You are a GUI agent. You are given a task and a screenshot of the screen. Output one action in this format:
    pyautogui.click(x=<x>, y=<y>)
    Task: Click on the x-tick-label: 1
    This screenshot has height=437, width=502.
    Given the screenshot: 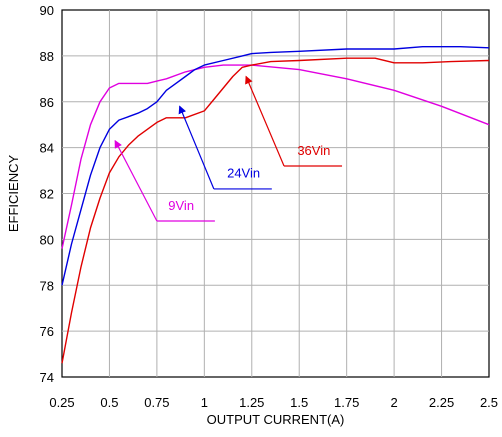 What is the action you would take?
    pyautogui.click(x=204, y=402)
    